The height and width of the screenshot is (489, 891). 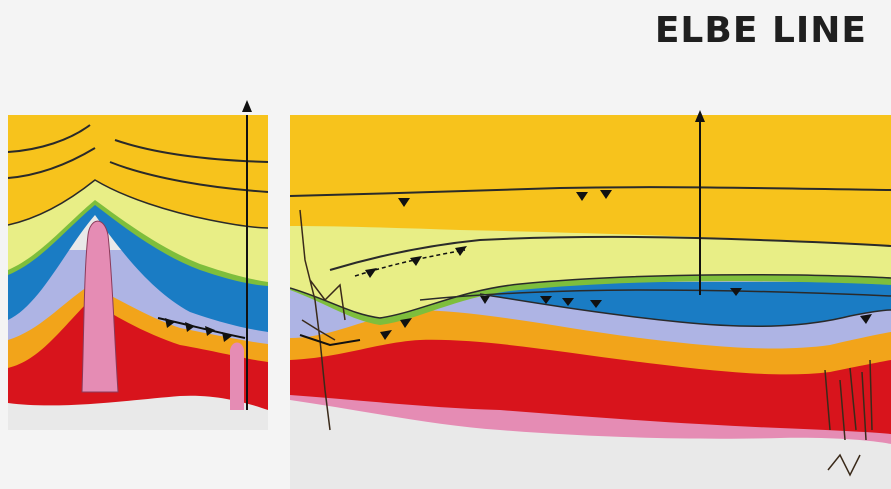 What do you see at coordinates (237, 376) in the screenshot?
I see `salt-pillow` at bounding box center [237, 376].